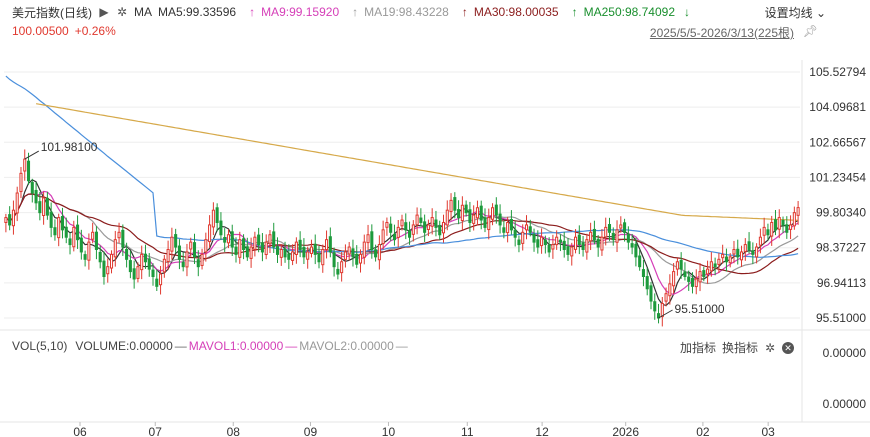 Image resolution: width=870 pixels, height=437 pixels. Describe the element at coordinates (721, 33) in the screenshot. I see `date-range: 2025/5/5-2026/3/13(225根)` at that location.